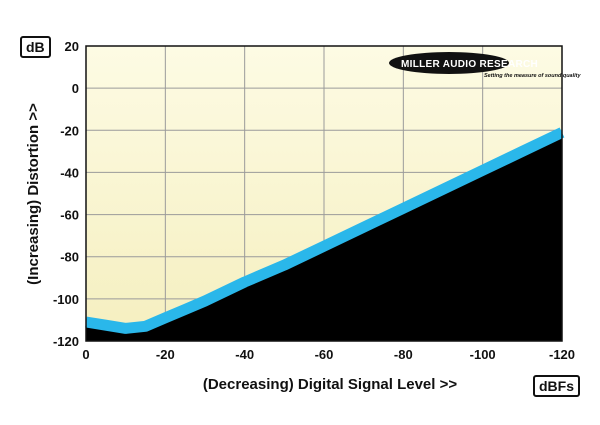  Describe the element at coordinates (66, 299) in the screenshot. I see `y-tick-label: -100` at that location.